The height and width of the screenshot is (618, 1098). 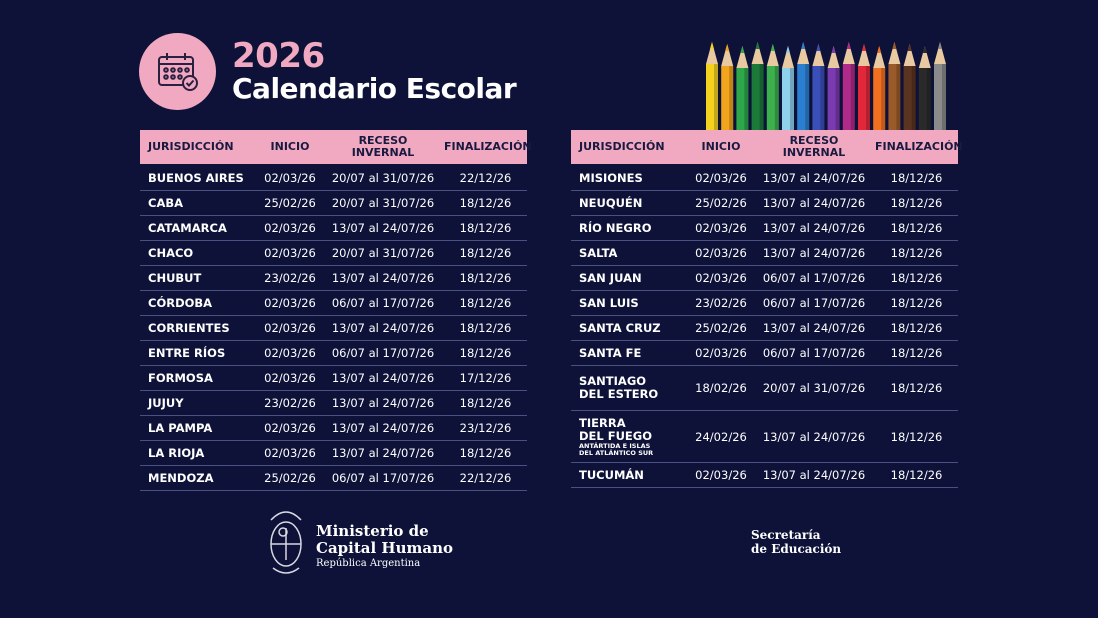 What do you see at coordinates (180, 377) in the screenshot?
I see `jurisdiction-cell: FORMOSA` at bounding box center [180, 377].